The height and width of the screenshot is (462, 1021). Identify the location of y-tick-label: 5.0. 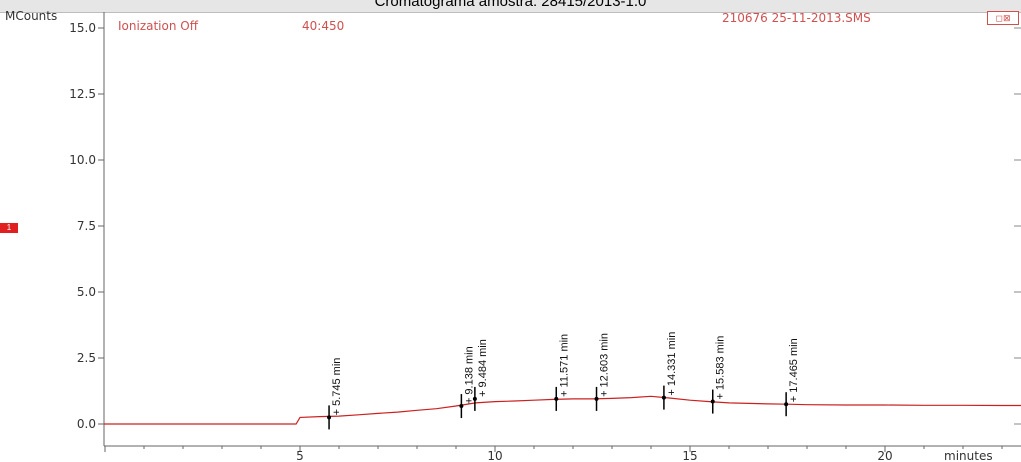
(86, 292).